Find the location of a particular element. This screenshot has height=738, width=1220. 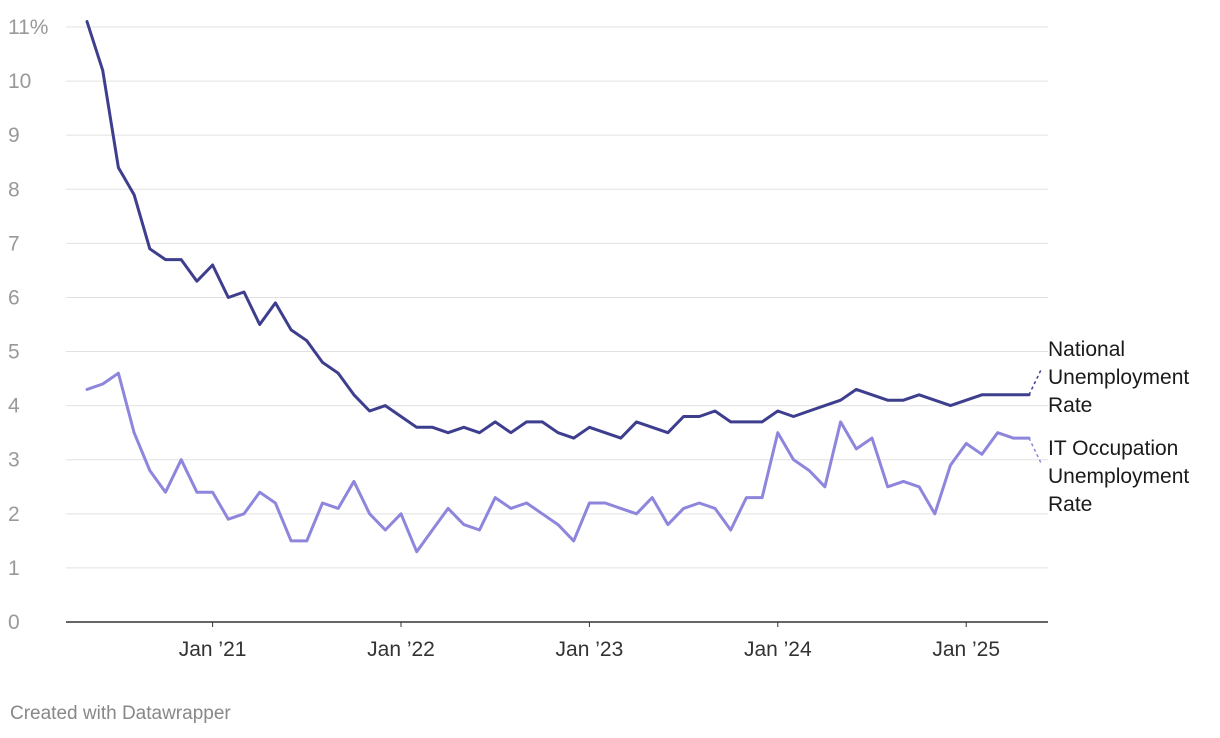

y-tick-label: 3 is located at coordinates (14, 460).